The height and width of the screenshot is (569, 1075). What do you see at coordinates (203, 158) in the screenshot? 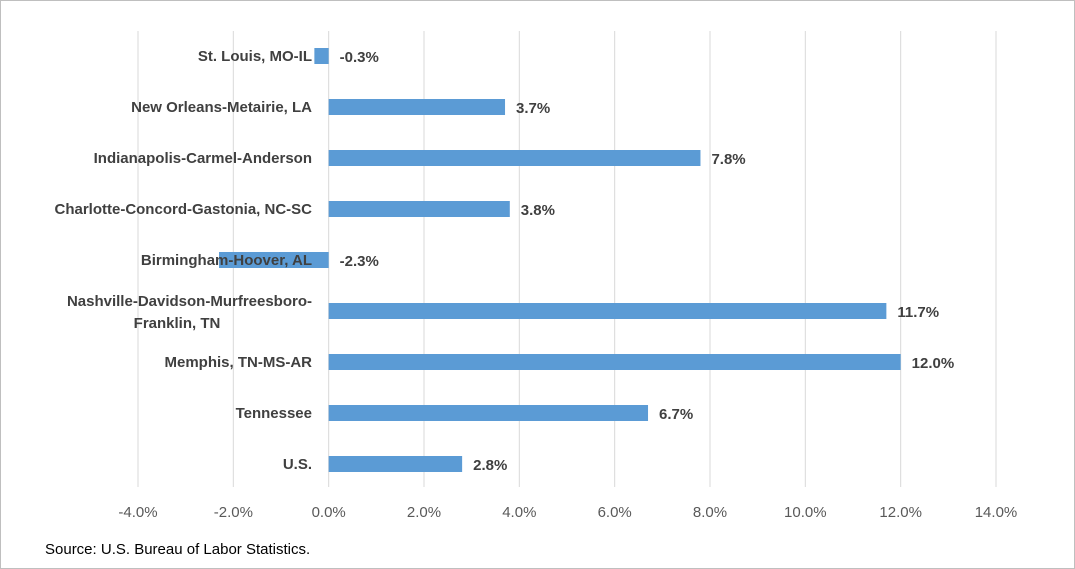
I see `category-label: Indianapolis-Carmel-Anderson` at bounding box center [203, 158].